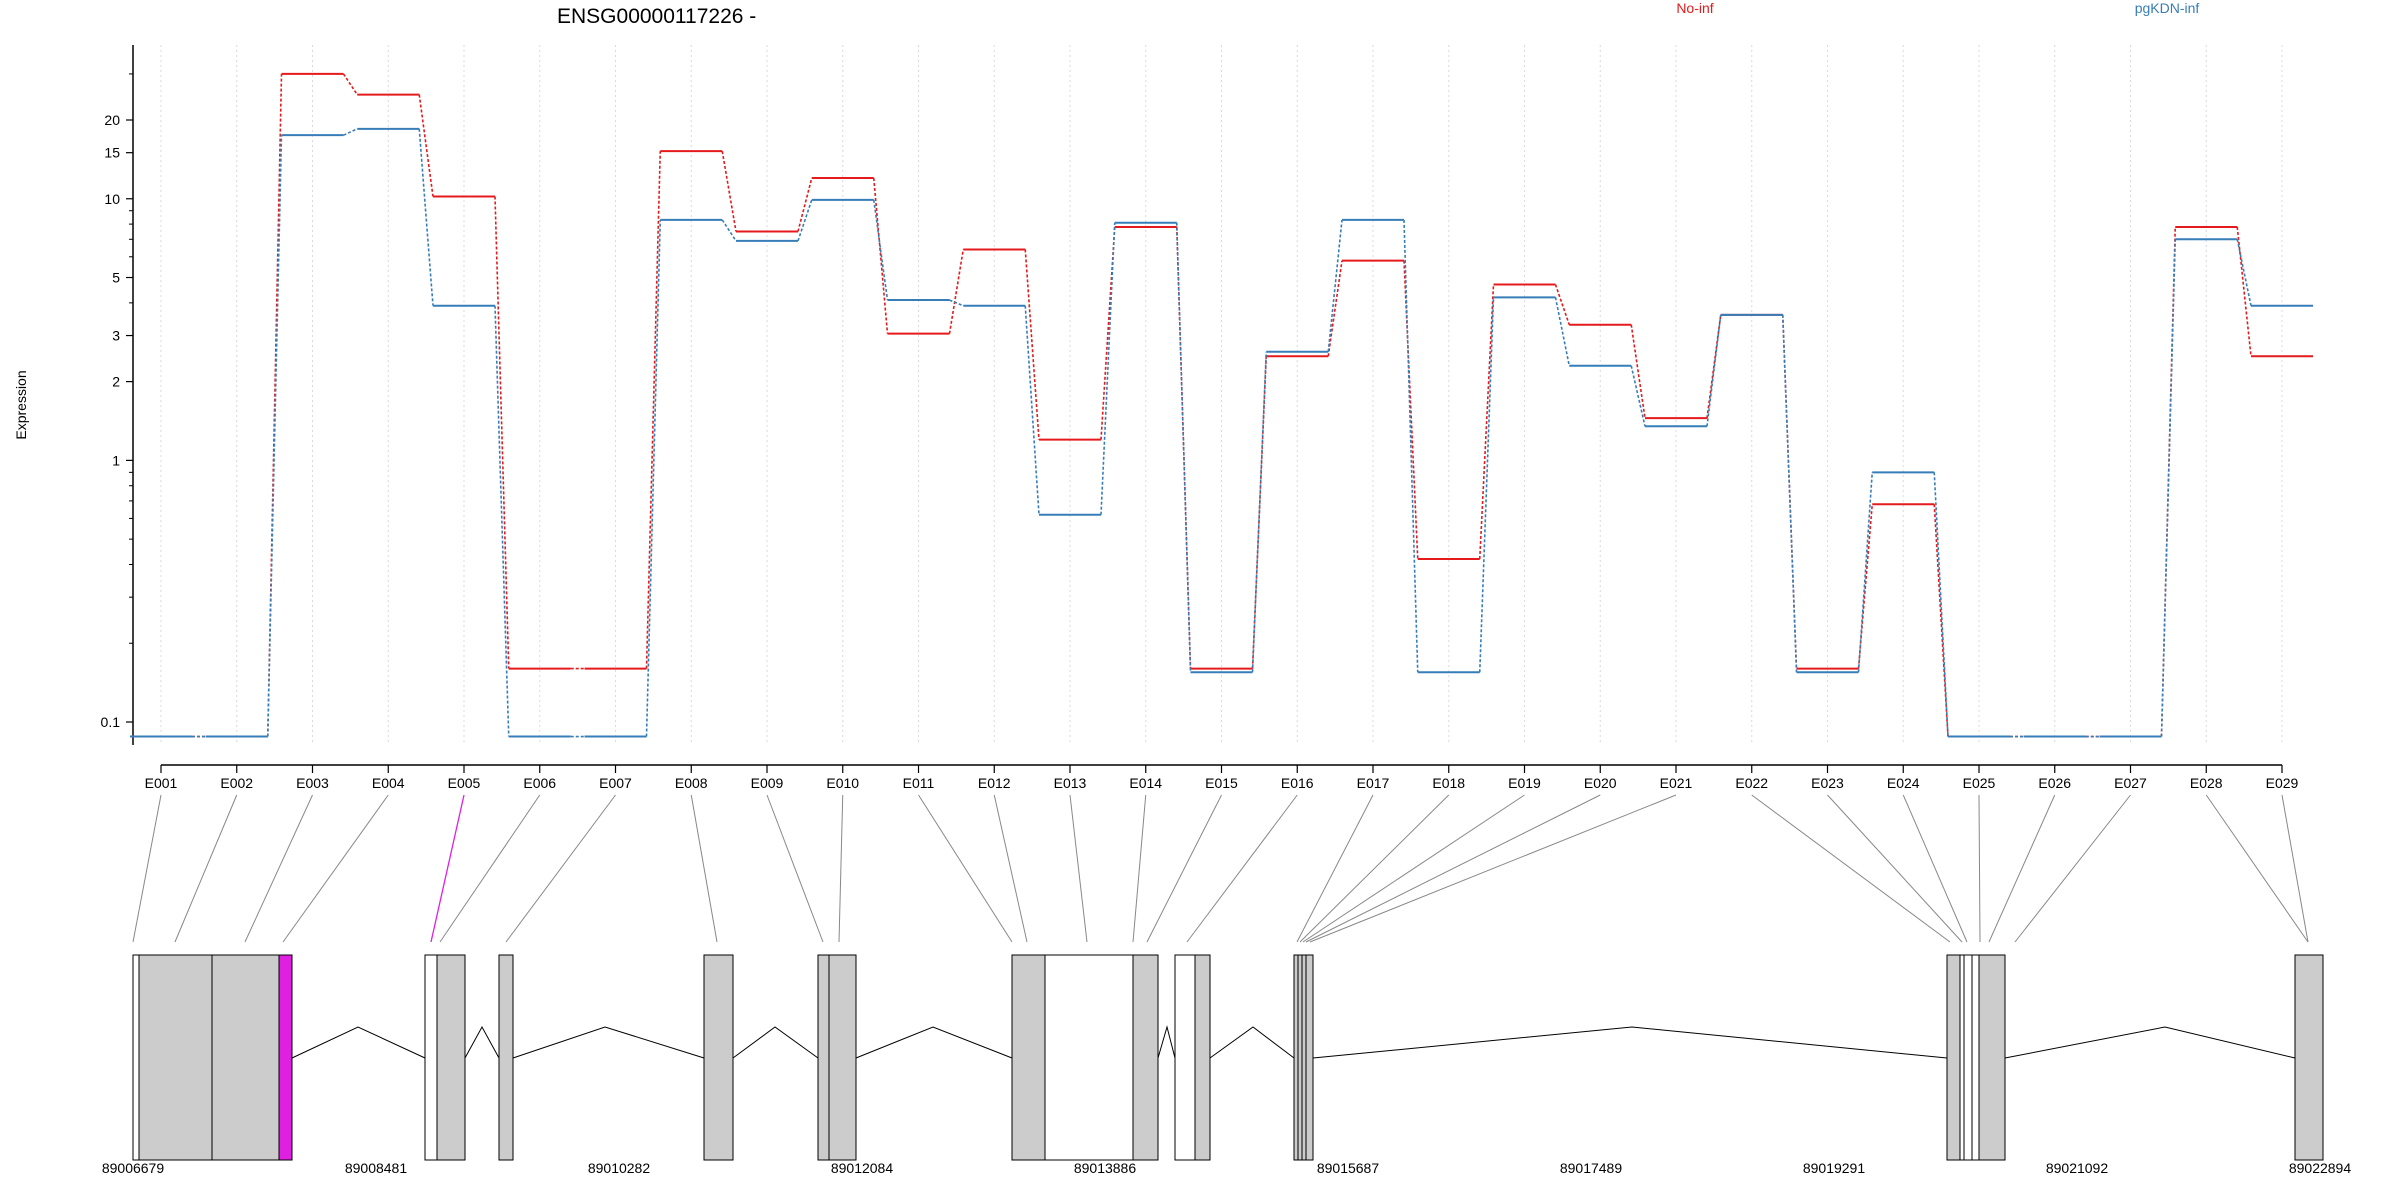 The image size is (2400, 1200). Describe the element at coordinates (161, 783) in the screenshot. I see `x-tick-label-E001: E001` at that location.